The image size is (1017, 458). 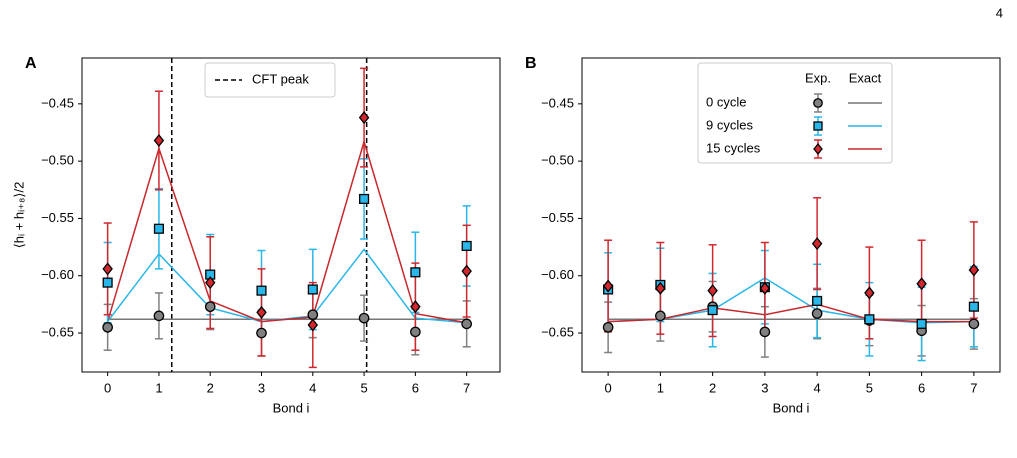 I want to click on legend-label: 0 cycle, so click(x=726, y=101).